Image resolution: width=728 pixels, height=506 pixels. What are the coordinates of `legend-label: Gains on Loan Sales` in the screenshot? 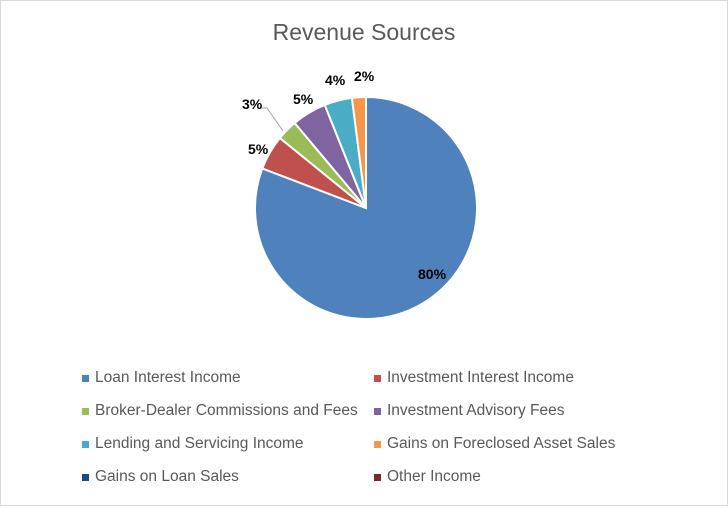 It's located at (167, 476).